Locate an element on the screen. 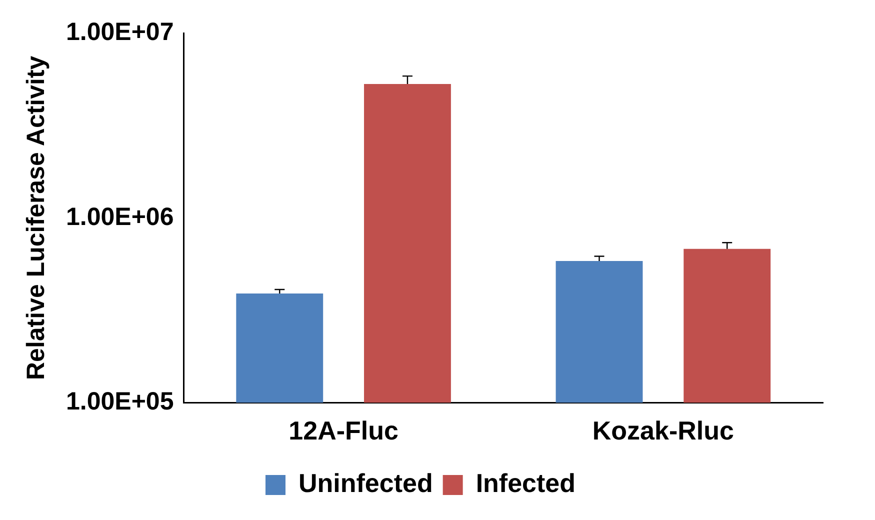  legend-label: Infected is located at coordinates (526, 483).